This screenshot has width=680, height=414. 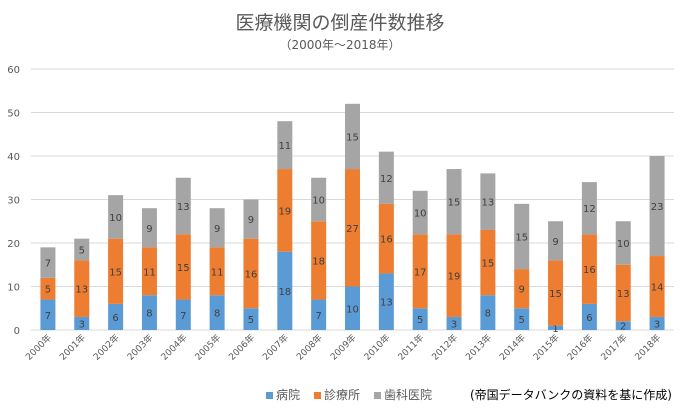 I want to click on x-tick-label: 2002年, so click(x=106, y=347).